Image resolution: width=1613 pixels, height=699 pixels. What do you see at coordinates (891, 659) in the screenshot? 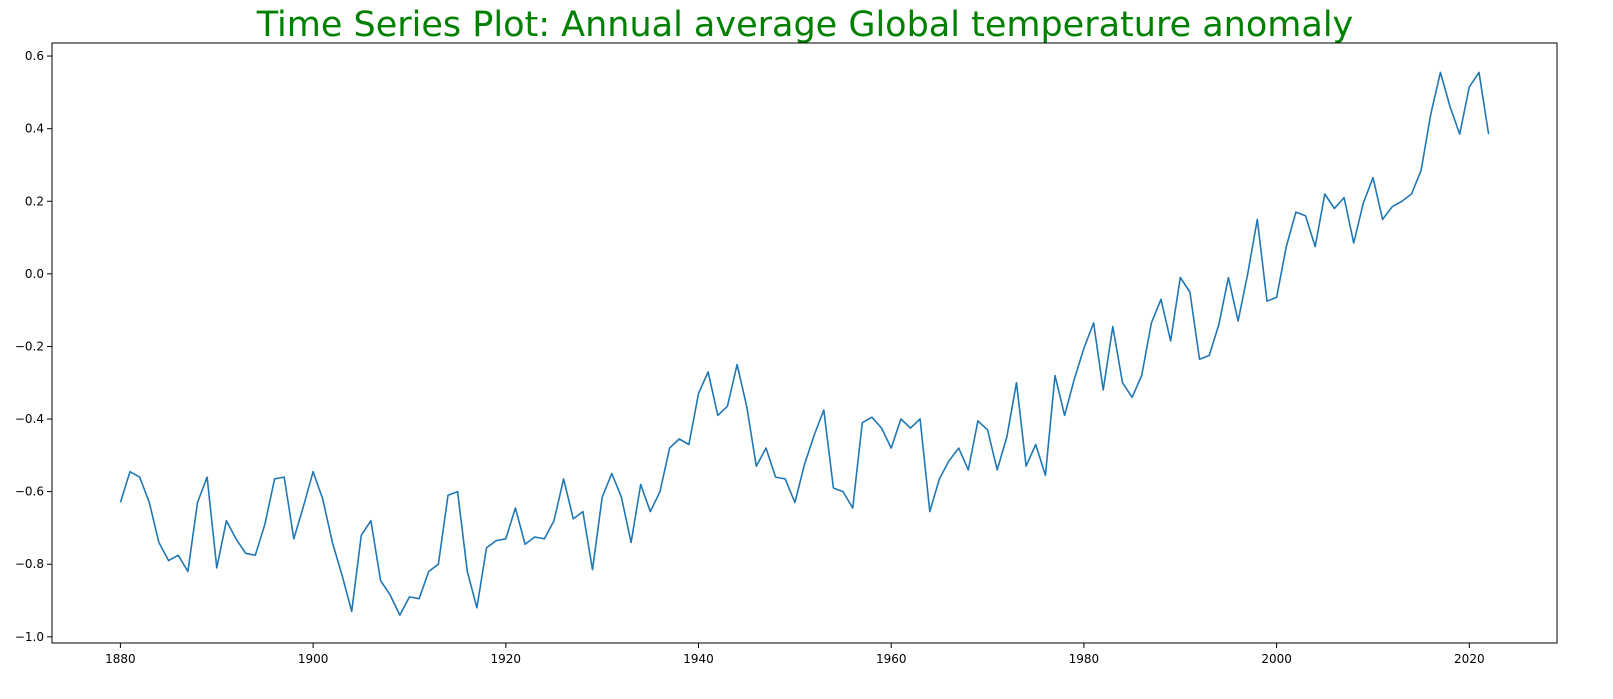
I see `x-tick-label: 1960` at bounding box center [891, 659].